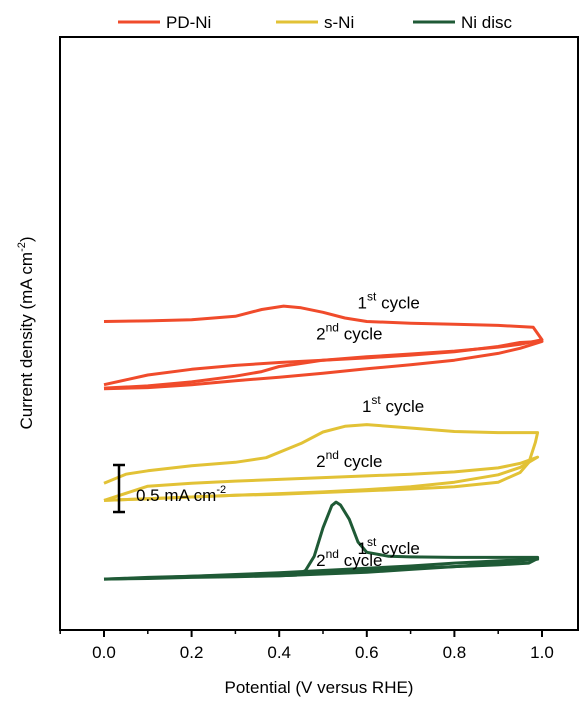 This screenshot has height=702, width=582. I want to click on curve-ni-disc-cycle-2nd, so click(321, 569).